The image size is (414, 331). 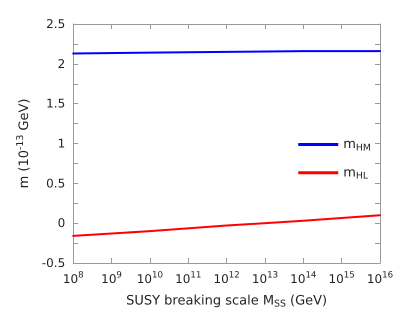 What do you see at coordinates (62, 63) in the screenshot?
I see `y-tick-label: 2` at bounding box center [62, 63].